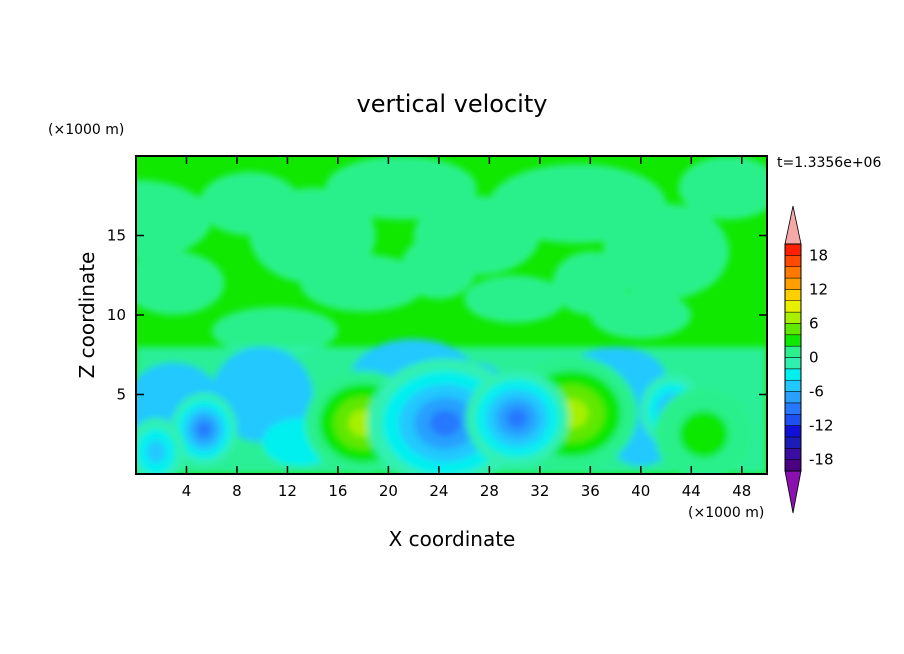 The height and width of the screenshot is (654, 904). What do you see at coordinates (793, 492) in the screenshot?
I see `colorbar-under-arrow` at bounding box center [793, 492].